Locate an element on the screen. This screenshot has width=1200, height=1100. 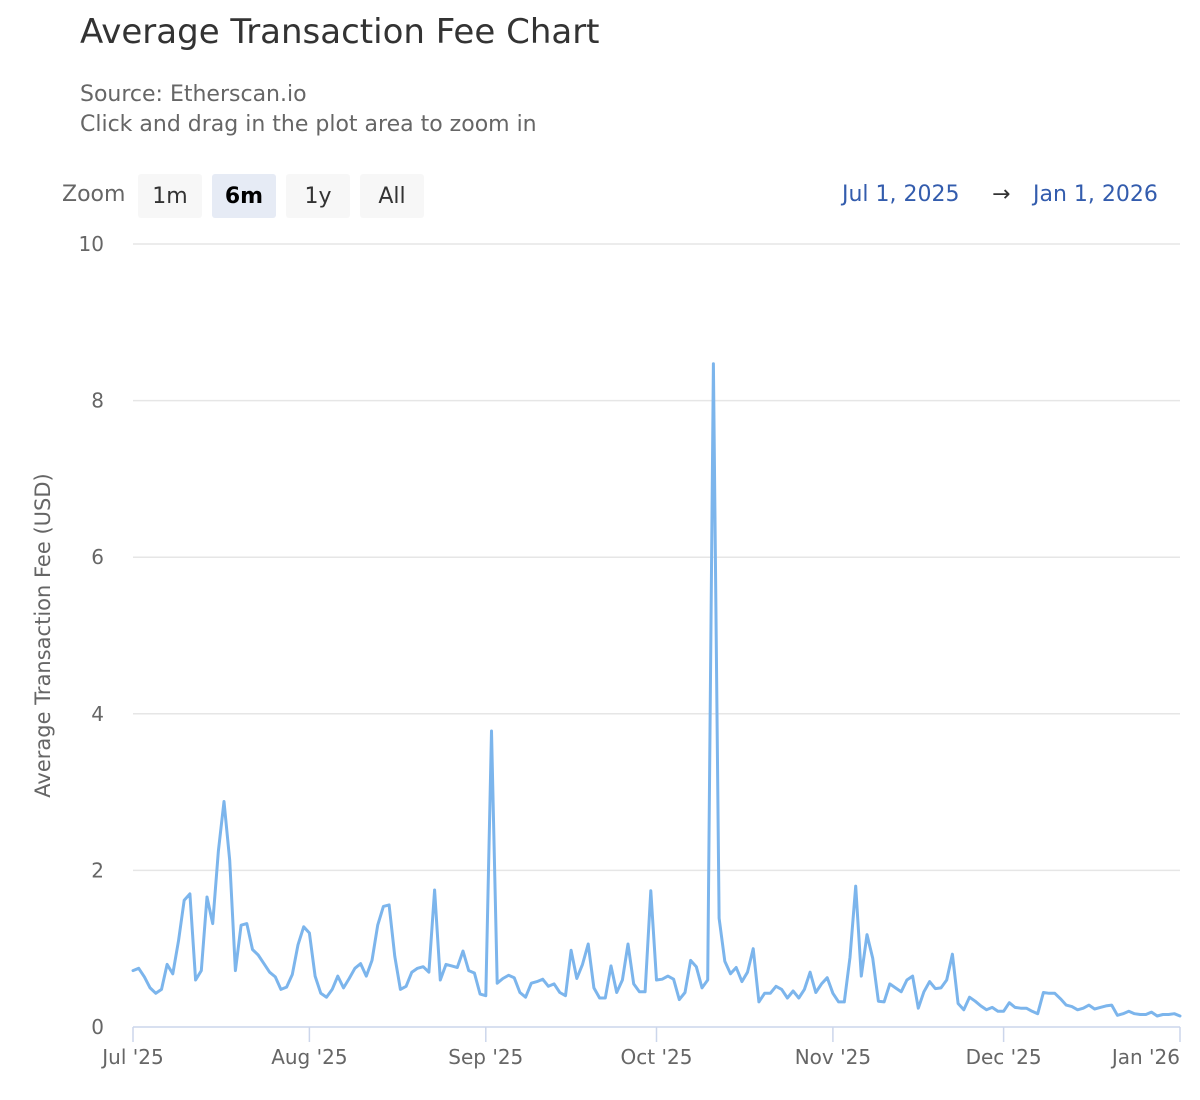
zoom-all-button: All is located at coordinates (392, 196).